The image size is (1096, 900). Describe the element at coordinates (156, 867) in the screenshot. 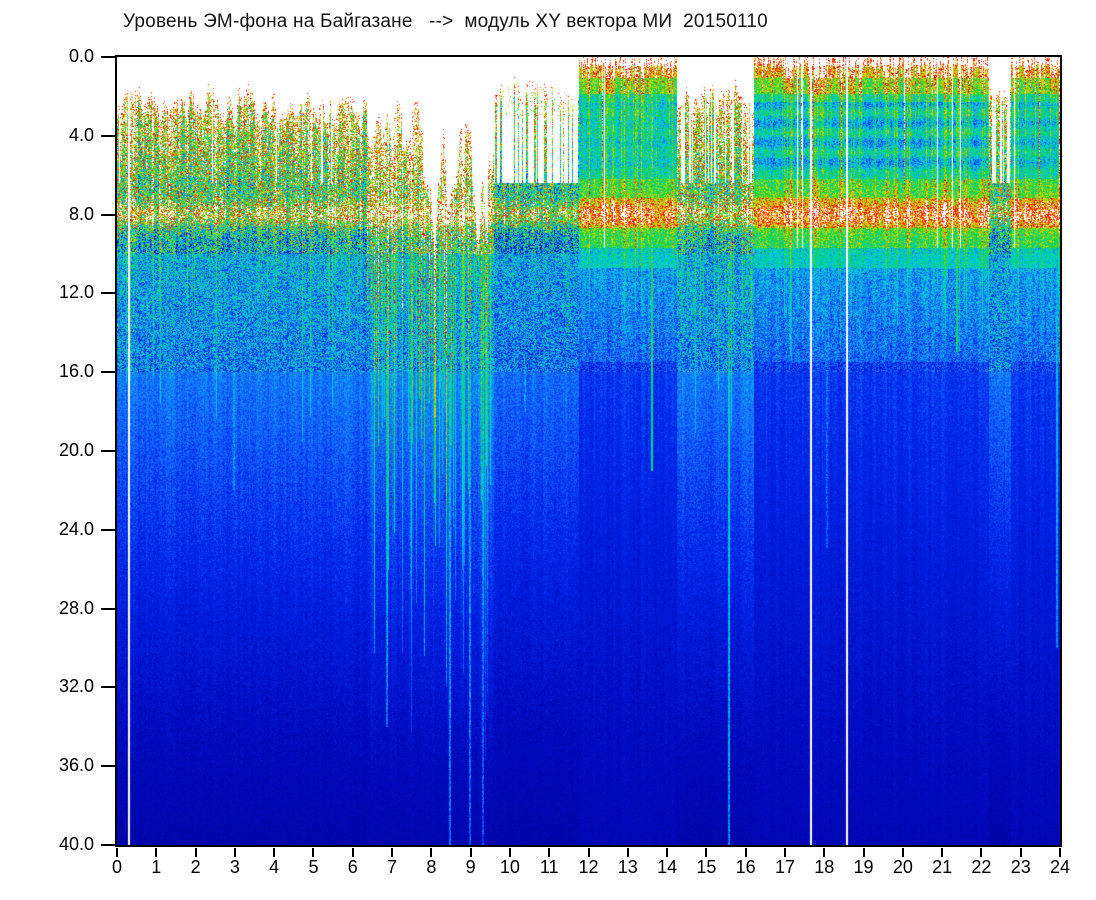

I see `x-tick-label: 1` at that location.